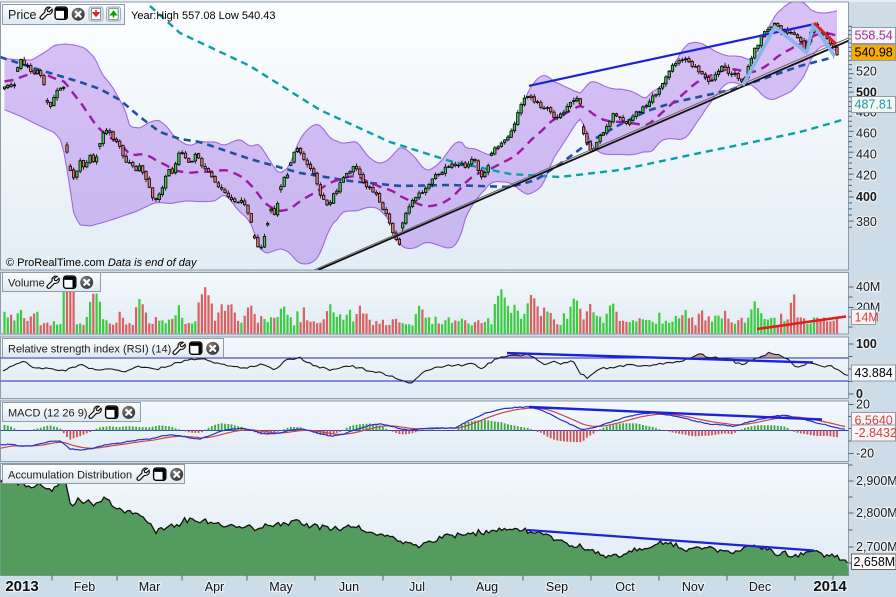  What do you see at coordinates (22, 15) in the screenshot?
I see `svg-text: Price` at bounding box center [22, 15].